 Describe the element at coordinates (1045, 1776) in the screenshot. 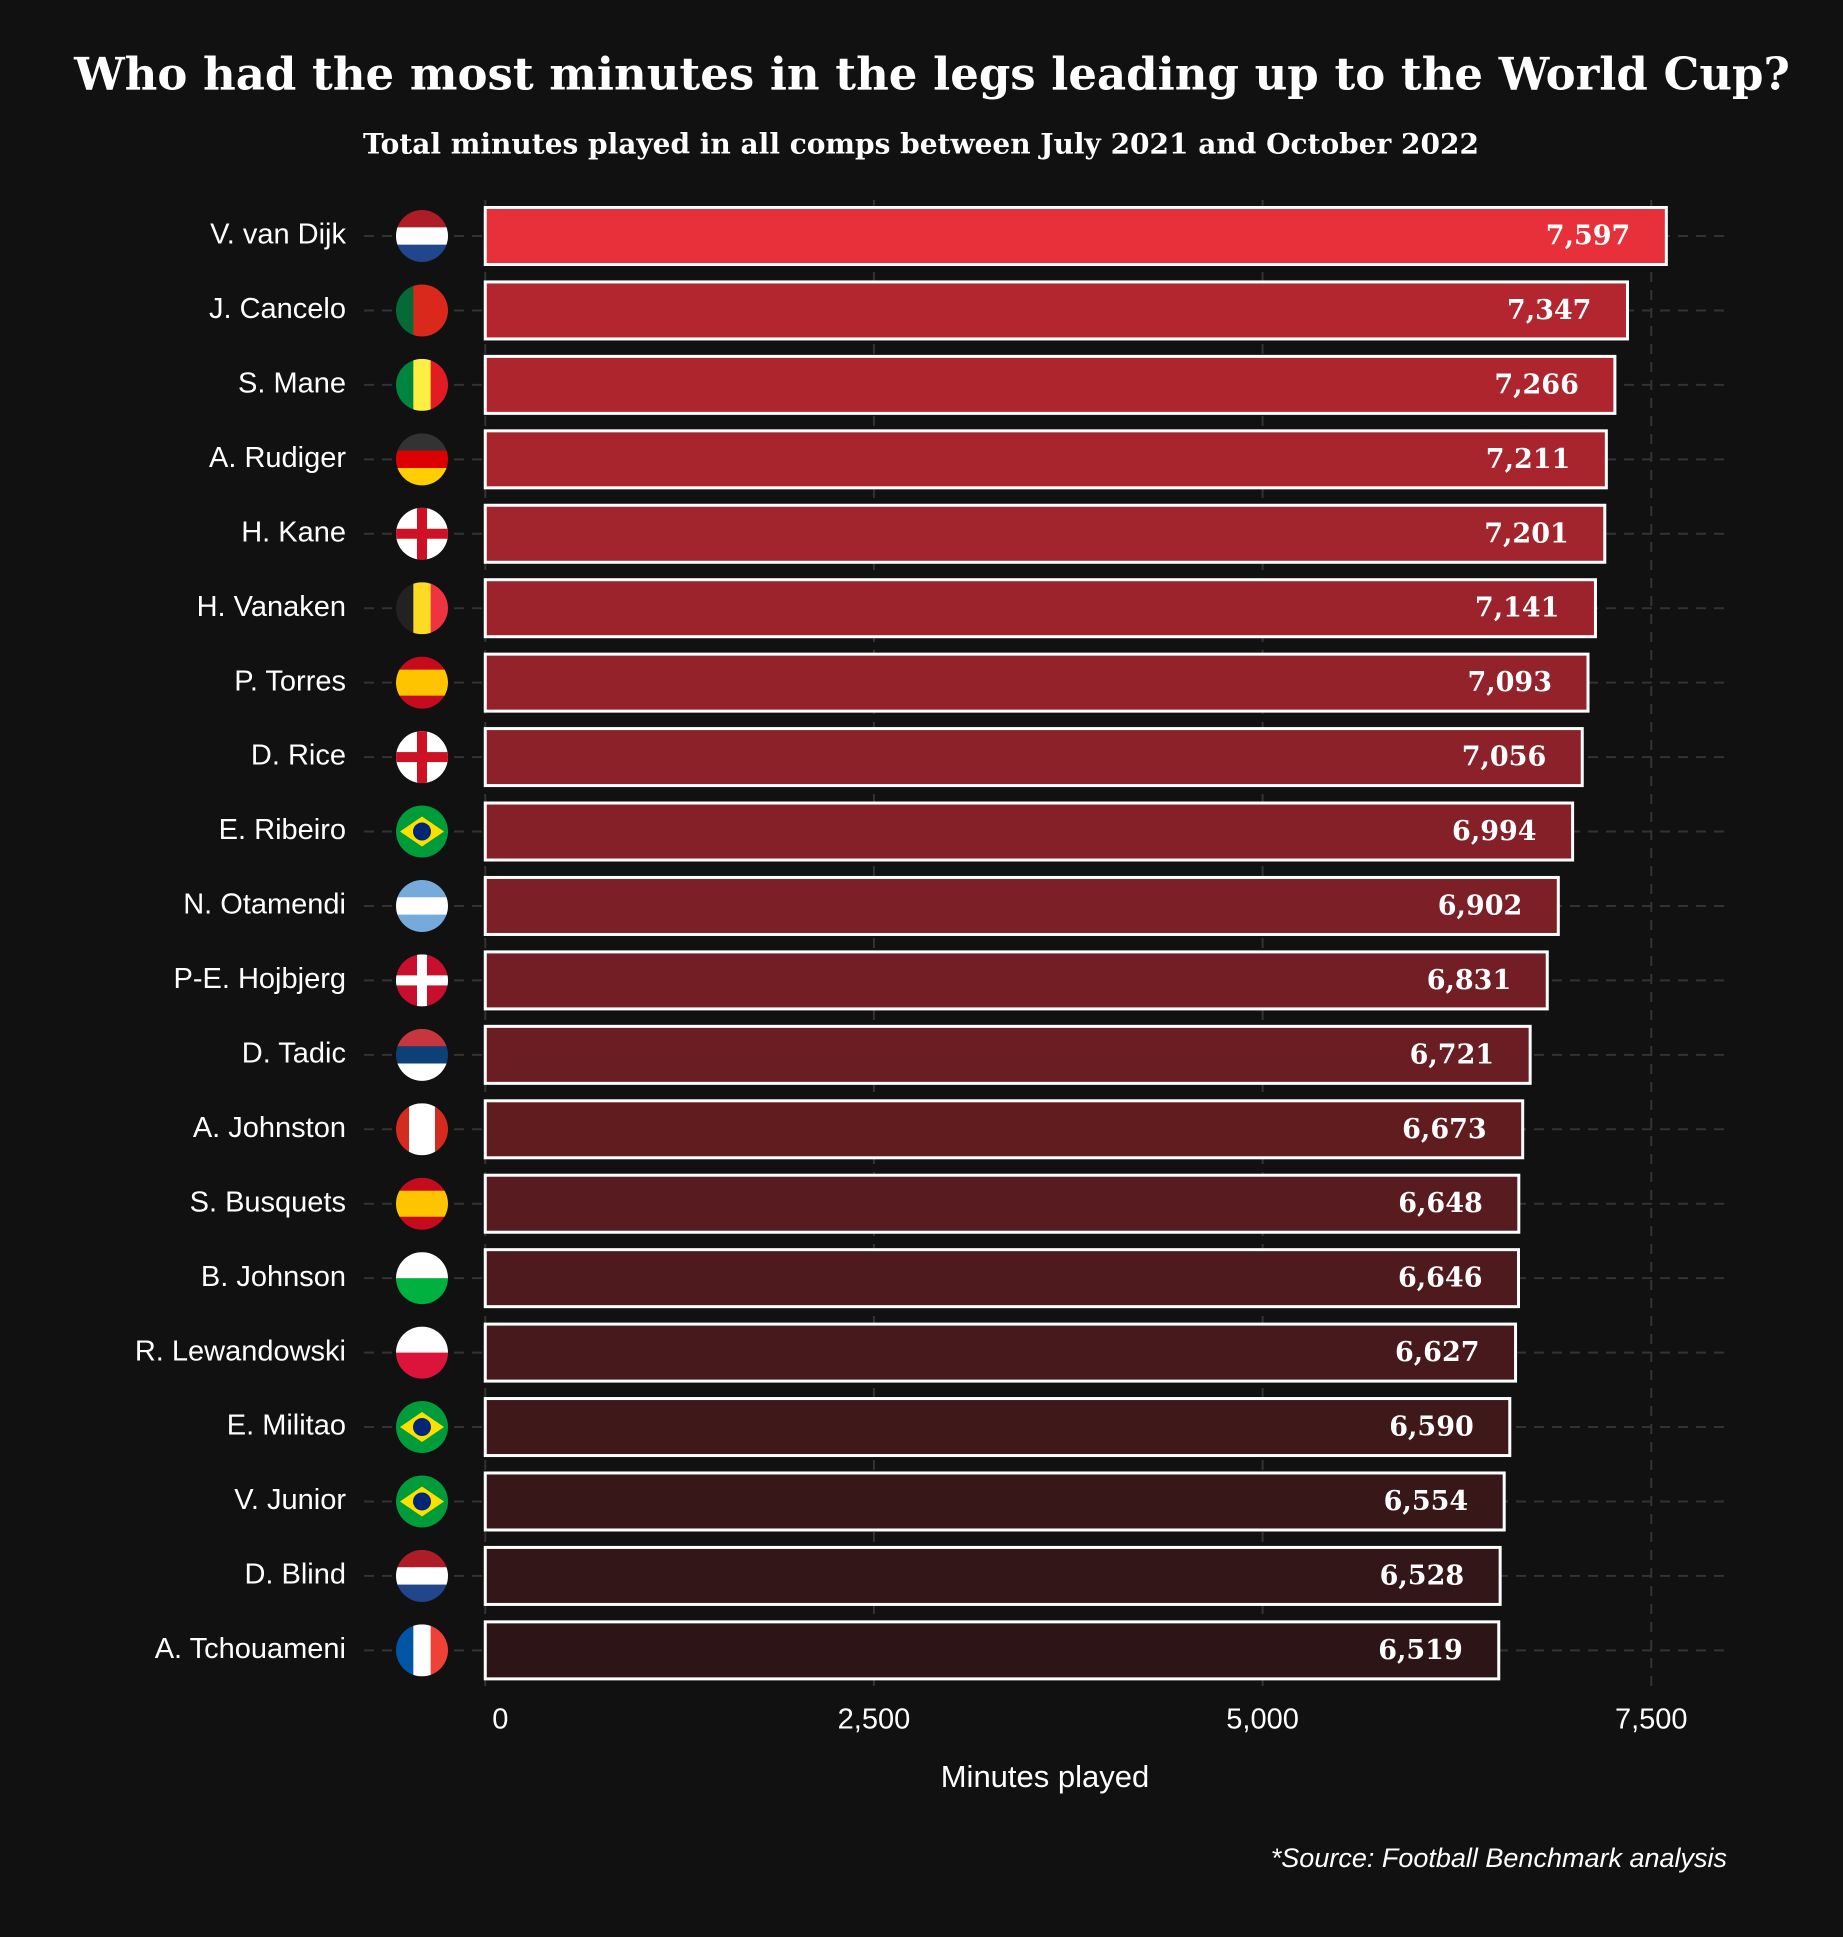

I see `x-axis-label: Minutes played` at that location.